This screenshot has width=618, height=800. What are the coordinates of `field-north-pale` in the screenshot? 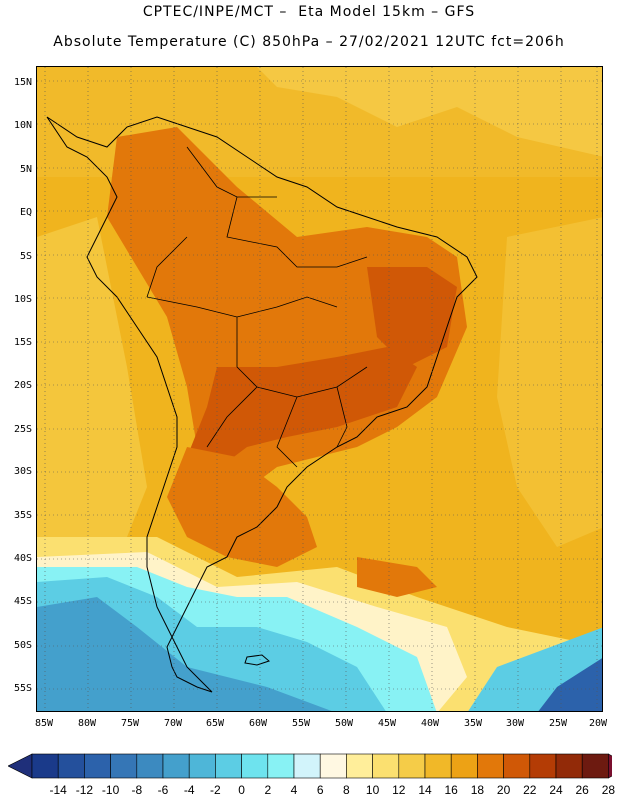 It's located at (429, 112).